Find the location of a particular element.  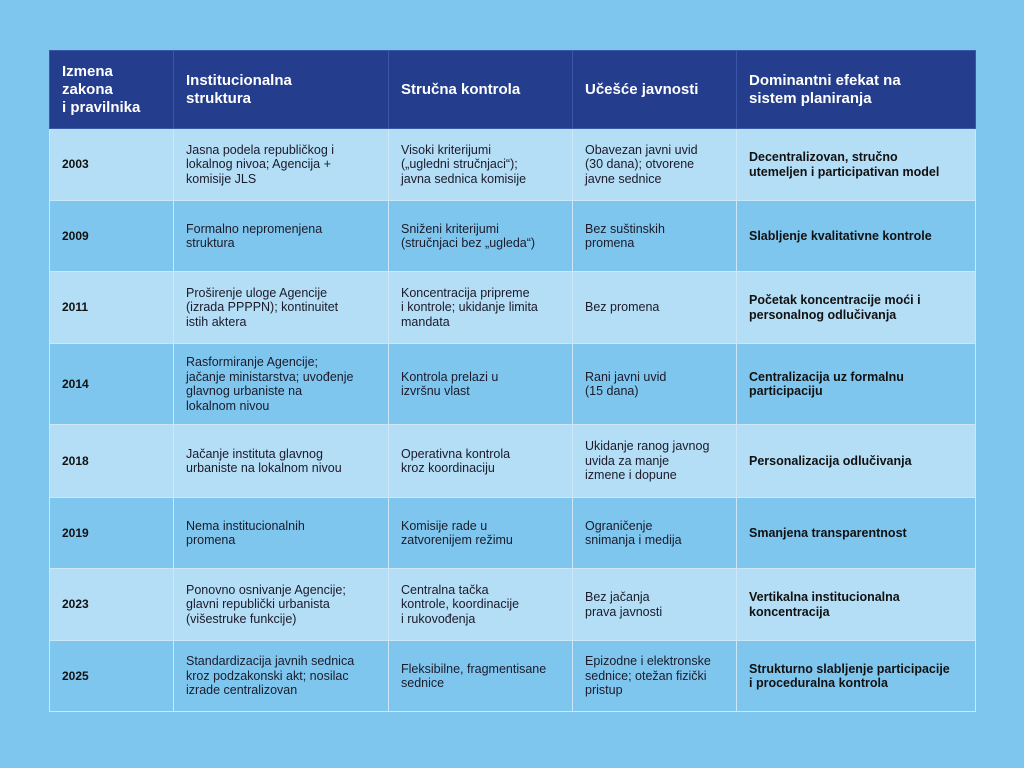

cell-public-participation: Rani javni uvid (15 dana) is located at coordinates (654, 384).